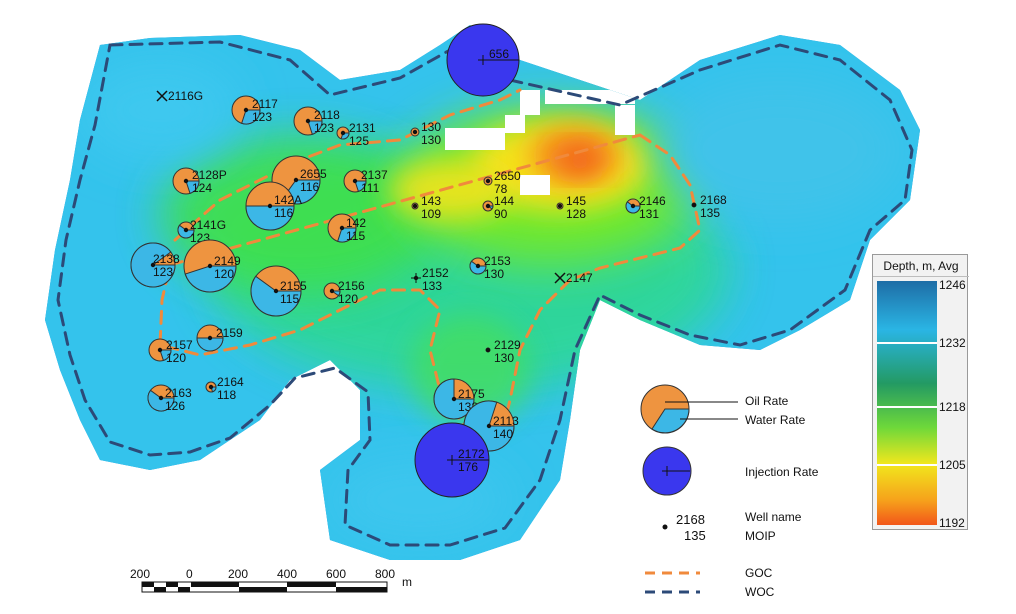 The width and height of the screenshot is (1016, 614). Describe the element at coordinates (665, 527) in the screenshot. I see `legend-well-dot` at that location.